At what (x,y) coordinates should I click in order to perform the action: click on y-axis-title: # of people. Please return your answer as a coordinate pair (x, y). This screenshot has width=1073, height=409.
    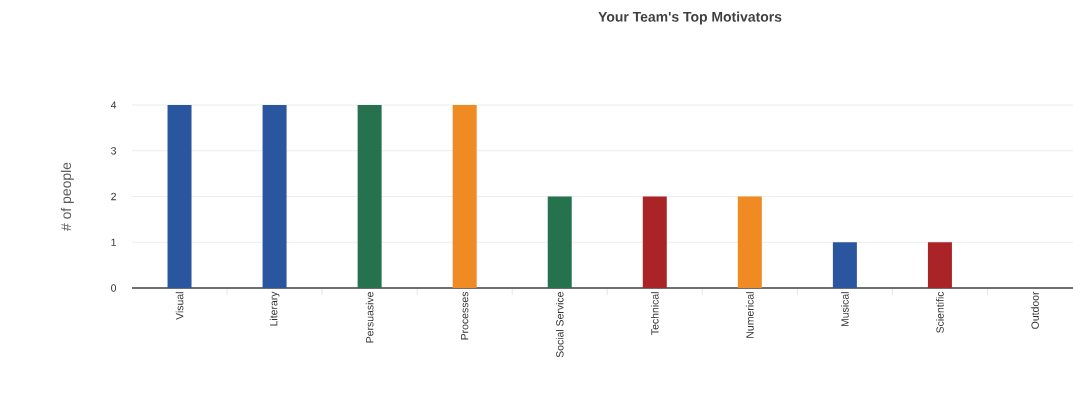
    Looking at the image, I should click on (67, 196).